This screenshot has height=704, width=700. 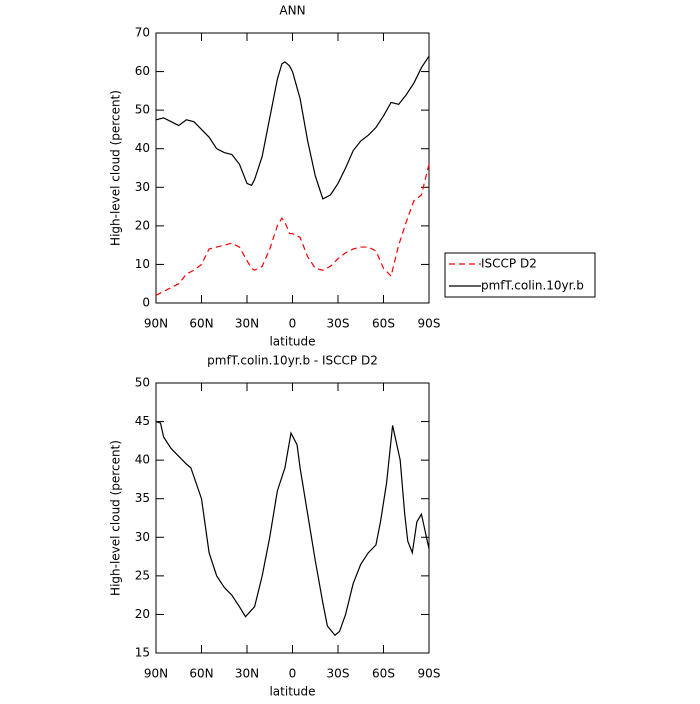 What do you see at coordinates (142, 264) in the screenshot?
I see `y-tick-label: 10` at bounding box center [142, 264].